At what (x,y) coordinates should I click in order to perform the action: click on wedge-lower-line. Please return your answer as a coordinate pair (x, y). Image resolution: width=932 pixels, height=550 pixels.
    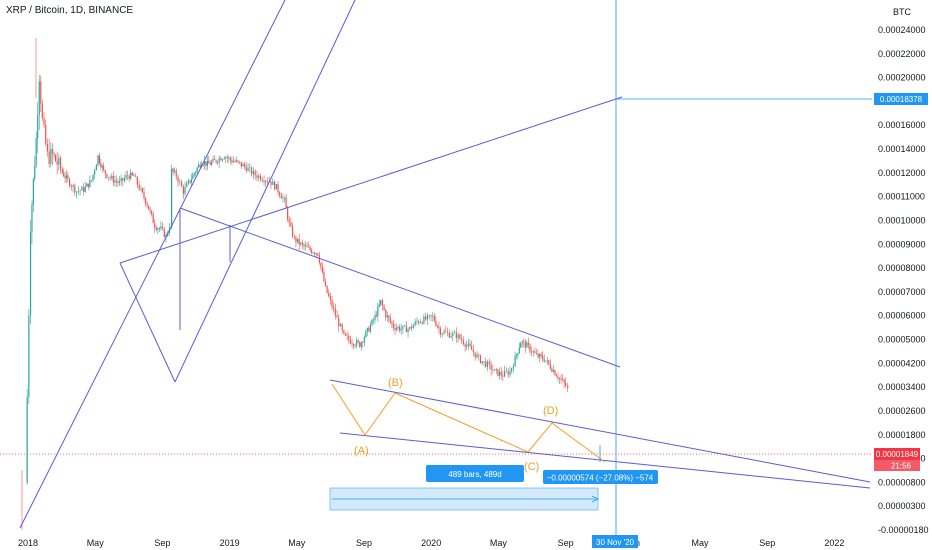
    Looking at the image, I should click on (605, 460).